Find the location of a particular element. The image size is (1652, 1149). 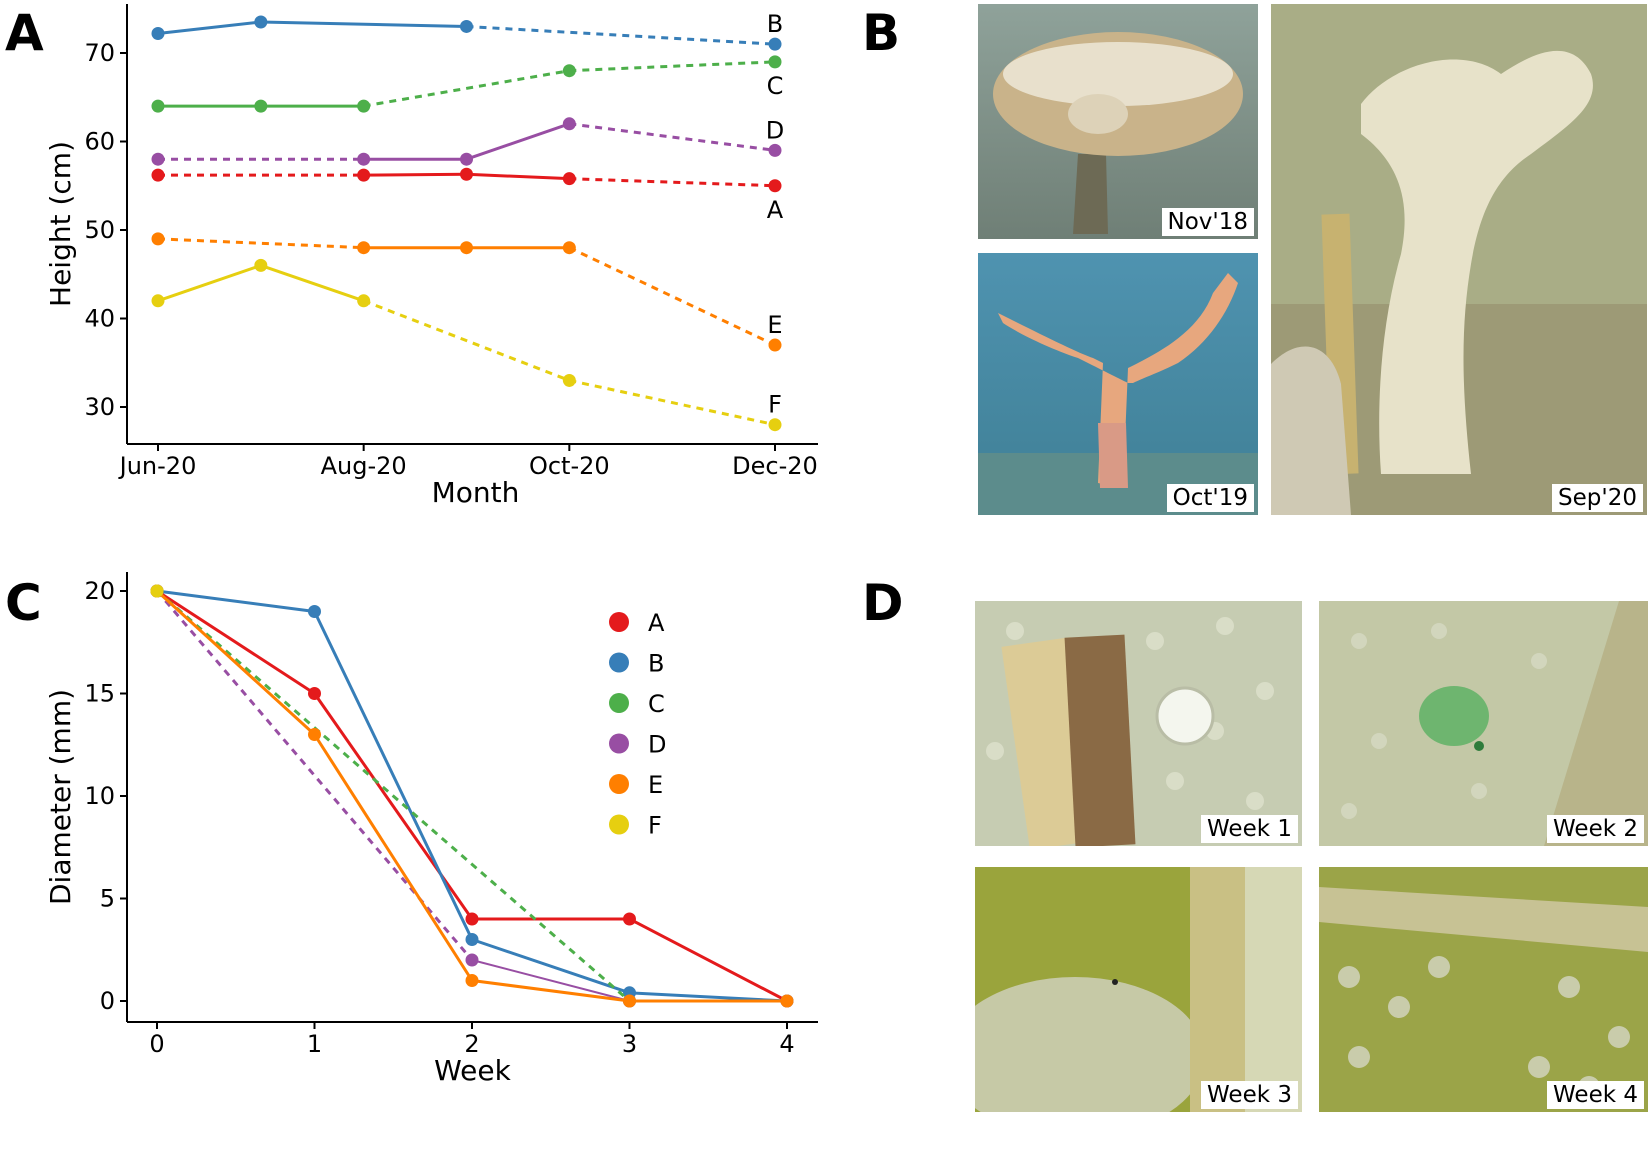

y-tick-label: 20 is located at coordinates (99, 591).